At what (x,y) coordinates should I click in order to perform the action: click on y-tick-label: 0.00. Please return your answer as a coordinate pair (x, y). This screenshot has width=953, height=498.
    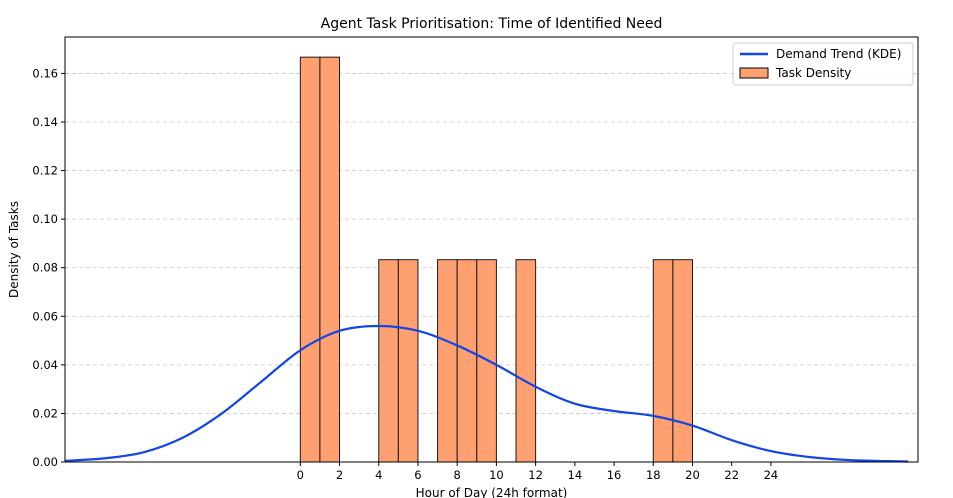
    Looking at the image, I should click on (45, 462).